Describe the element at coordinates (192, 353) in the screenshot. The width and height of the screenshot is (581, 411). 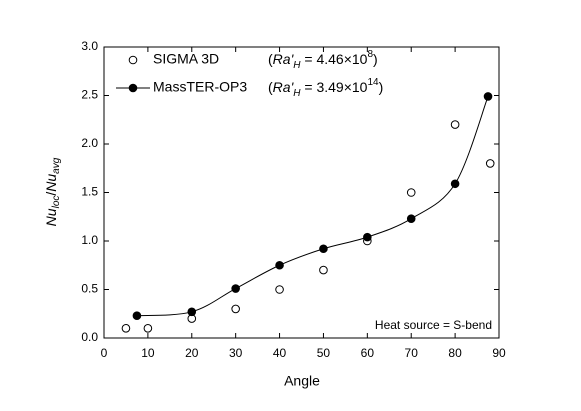
I see `x-tick-label: 20` at that location.